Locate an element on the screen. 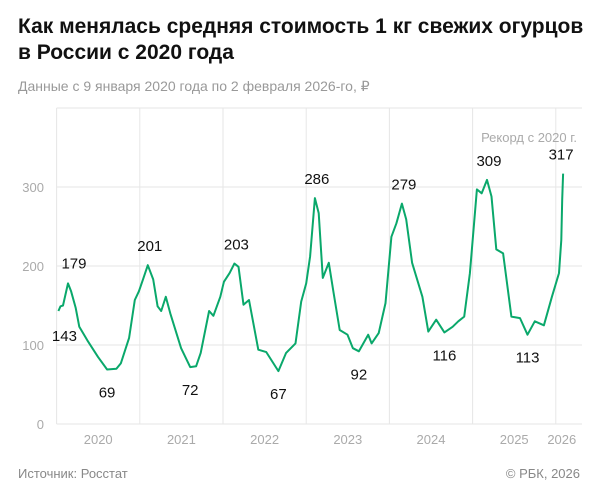 This screenshot has width=600, height=502. y-tick-label: 100 is located at coordinates (33, 345).